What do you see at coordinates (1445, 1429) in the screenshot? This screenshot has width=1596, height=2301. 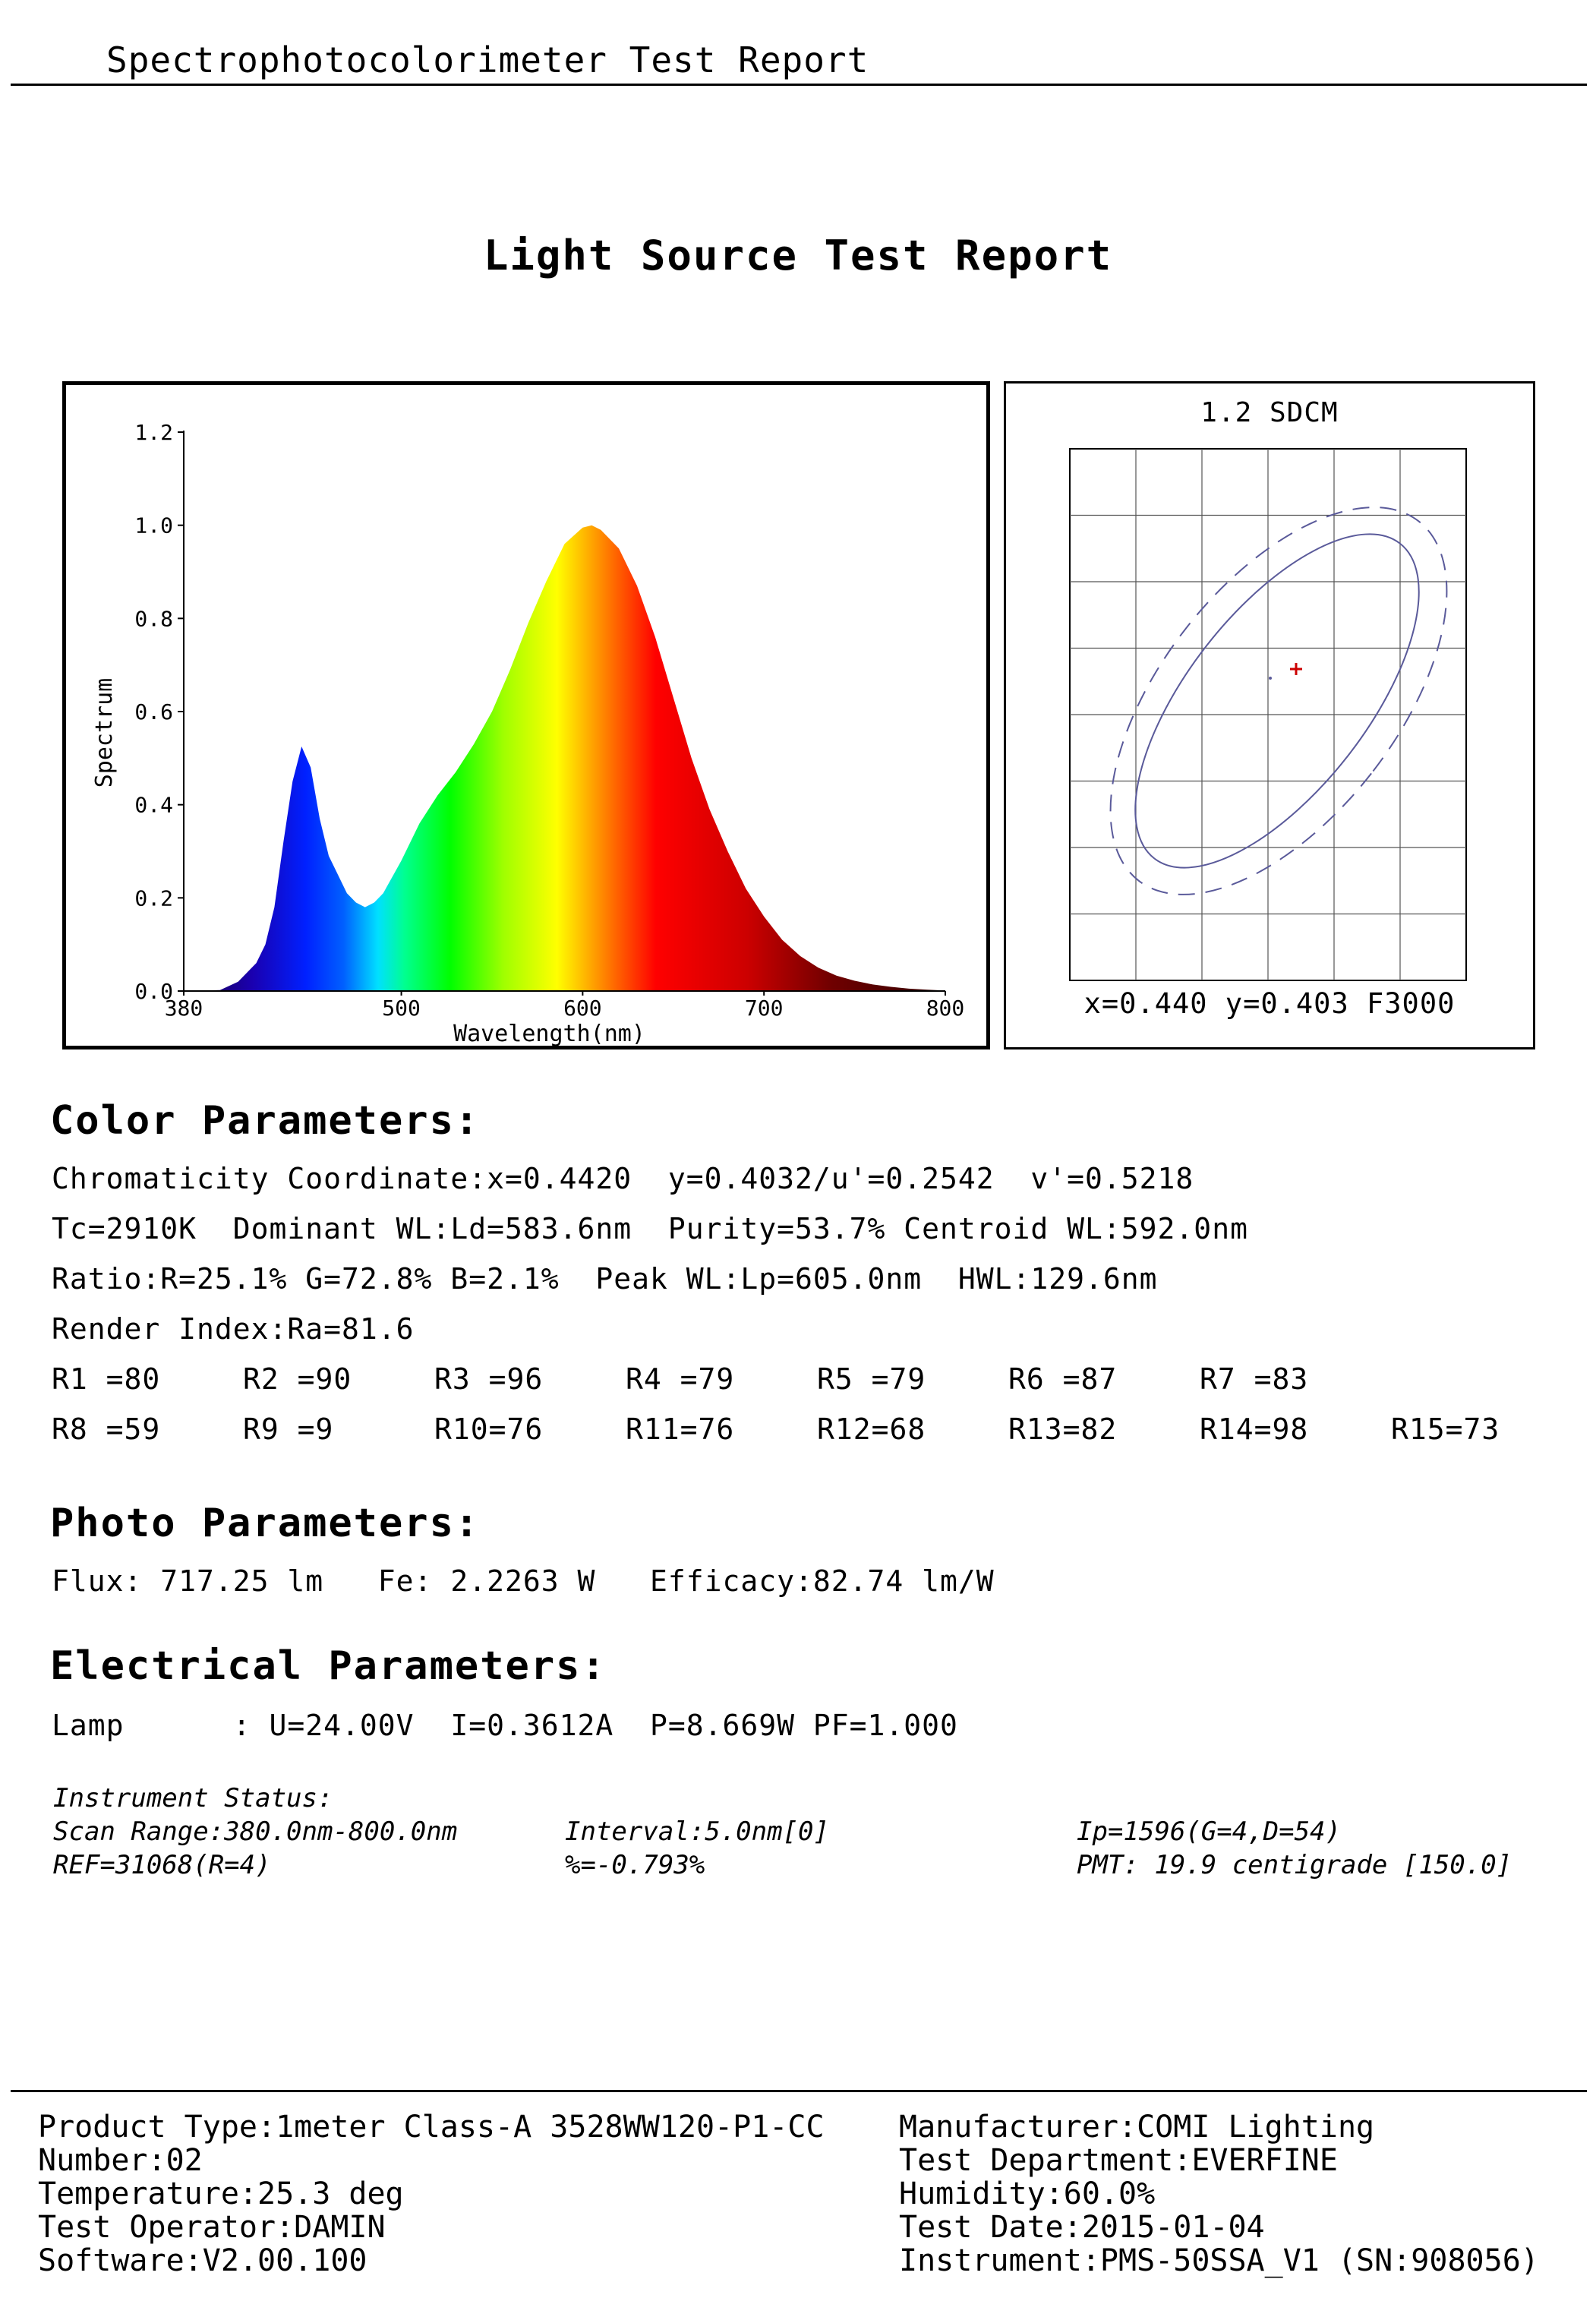 I see `render-index-r15: R15=73` at bounding box center [1445, 1429].